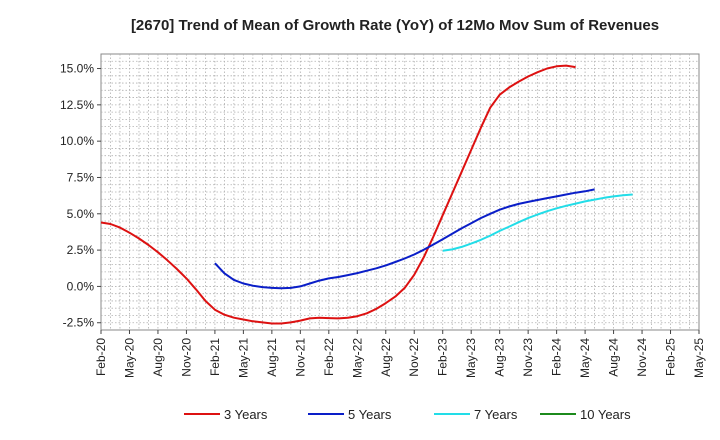 This screenshot has height=440, width=720. I want to click on x-tick-label: May-25, so click(699, 358).